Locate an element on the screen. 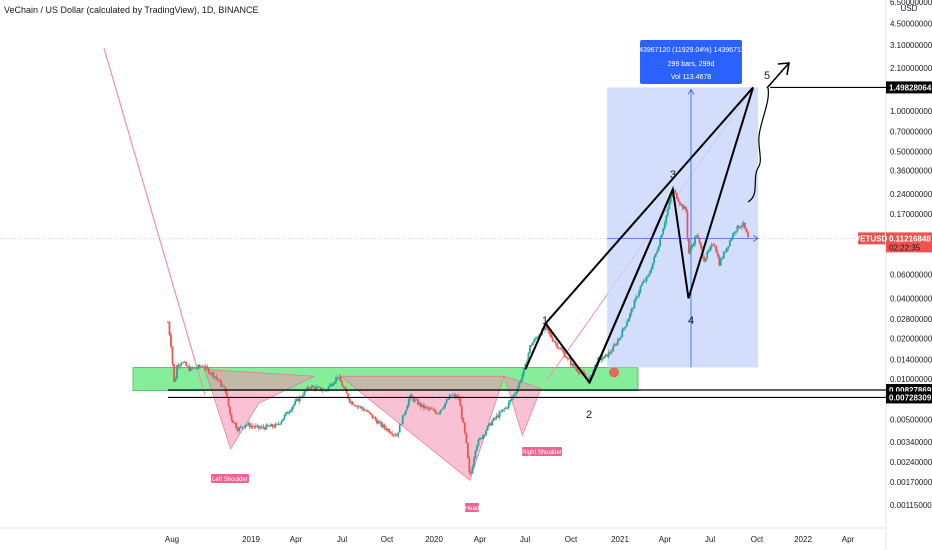 This screenshot has width=932, height=550. wave-channel-top is located at coordinates (649, 205).